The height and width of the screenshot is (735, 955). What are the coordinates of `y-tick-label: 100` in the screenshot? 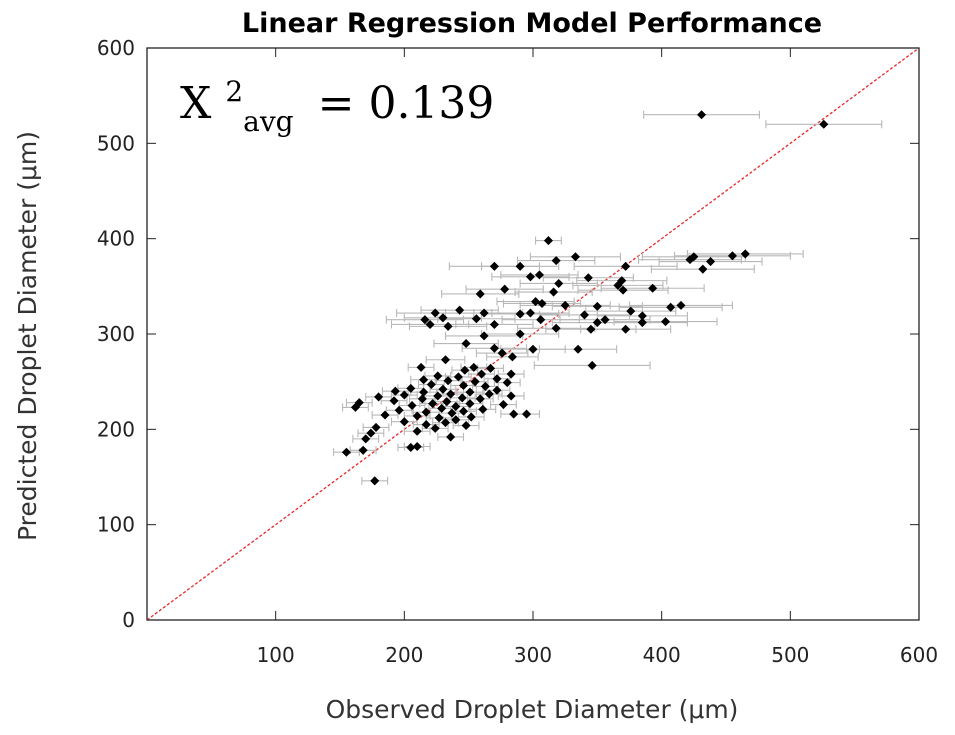 It's located at (116, 525).